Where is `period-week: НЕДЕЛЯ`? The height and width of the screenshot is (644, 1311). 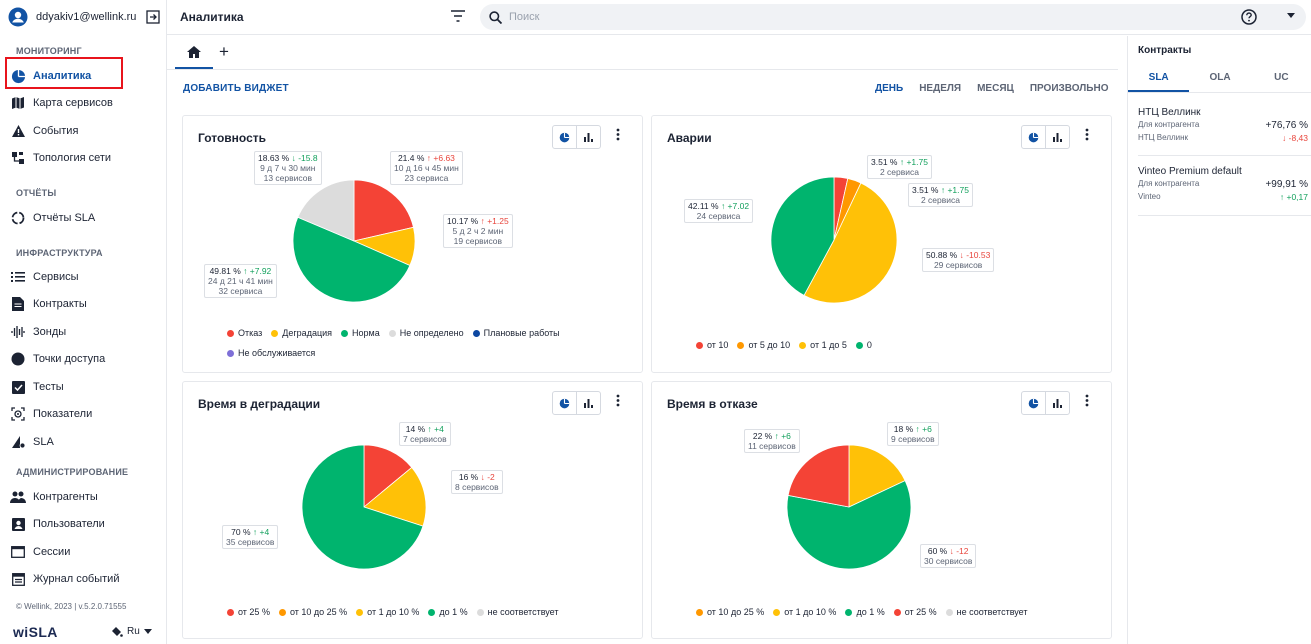
period-week: НЕДЕЛЯ is located at coordinates (940, 88).